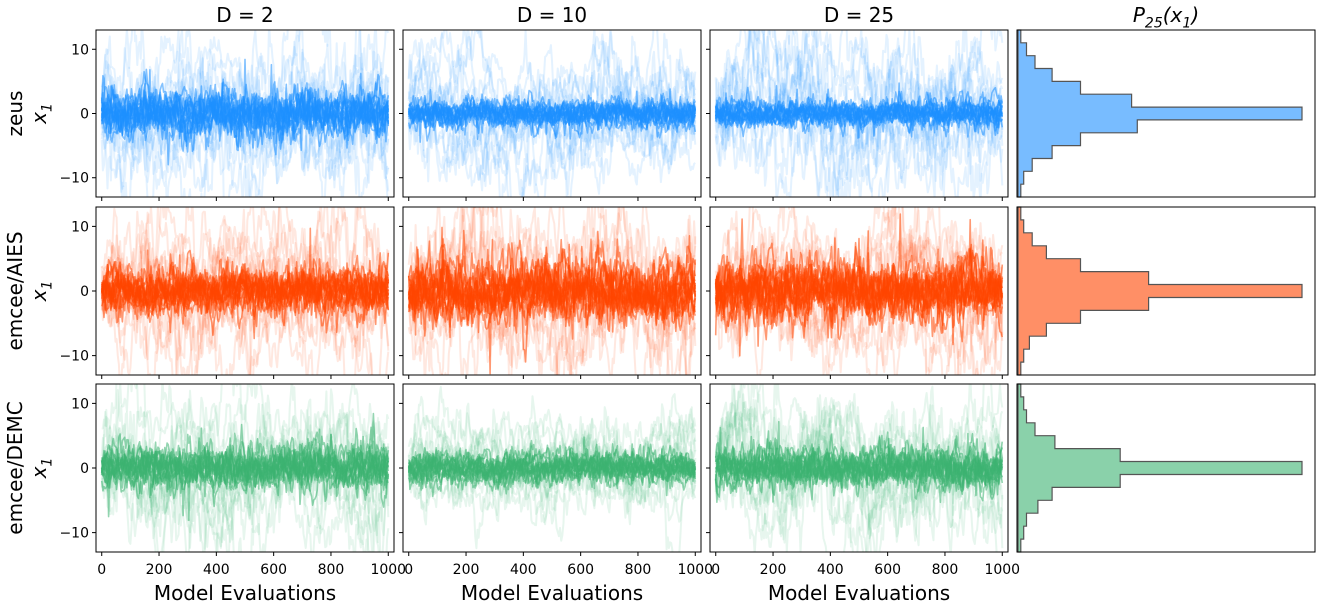 This screenshot has width=1325, height=608. Describe the element at coordinates (552, 15) in the screenshot. I see `column-title: D = 10` at that location.